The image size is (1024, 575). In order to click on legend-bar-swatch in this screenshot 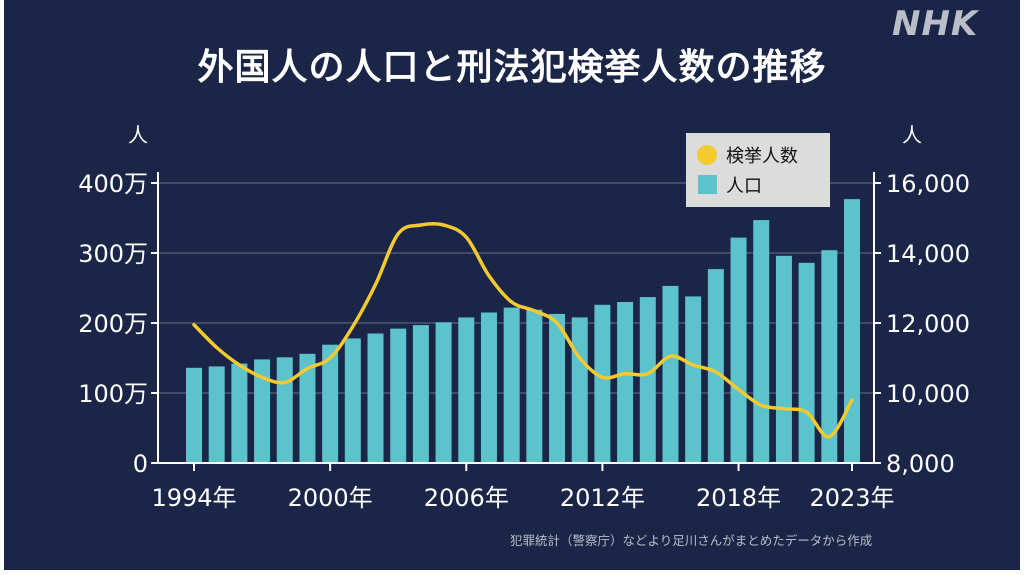, I will do `click(707, 184)`.